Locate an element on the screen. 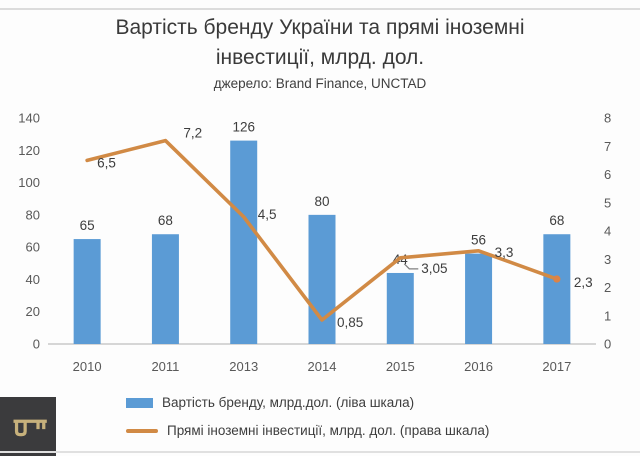 The height and width of the screenshot is (456, 640). line-value-label: 0,85 is located at coordinates (350, 322).